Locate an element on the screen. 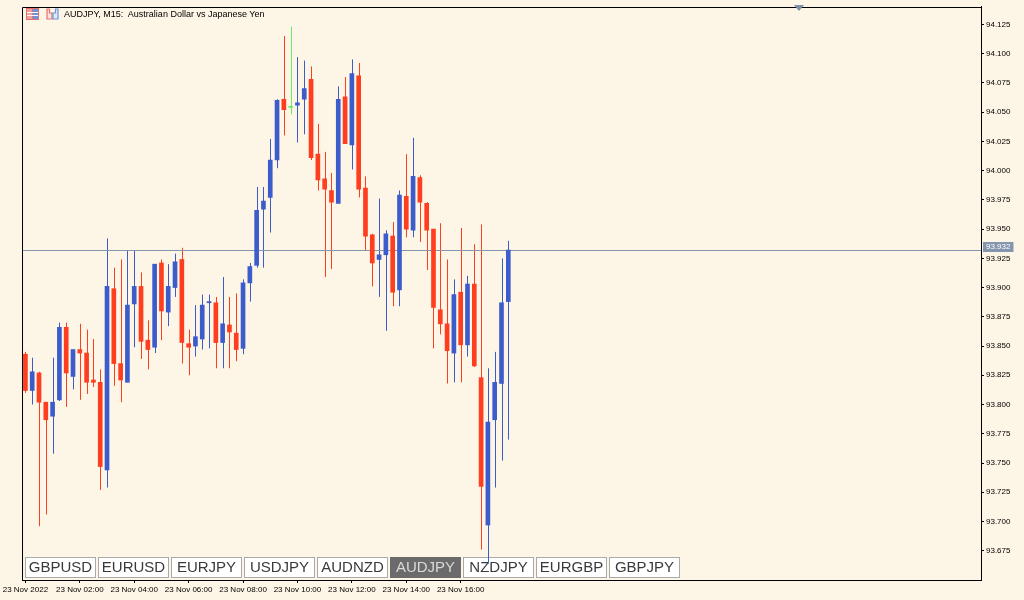 This screenshot has width=1024, height=600. y-tick-label: 93.925 is located at coordinates (999, 258).